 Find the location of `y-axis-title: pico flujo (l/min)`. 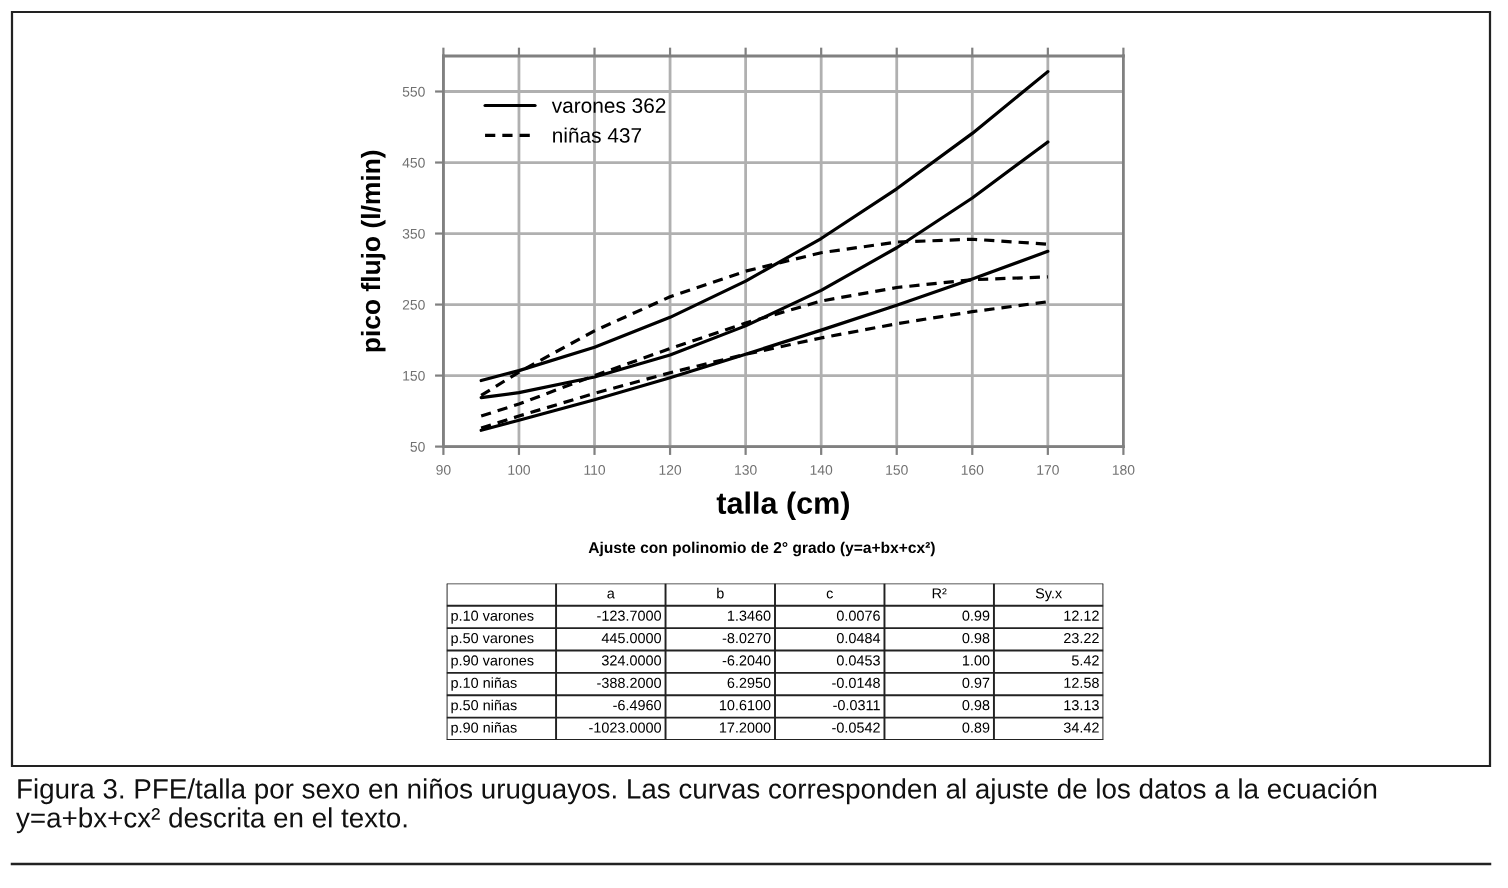

y-axis-title: pico flujo (l/min) is located at coordinates (373, 251).